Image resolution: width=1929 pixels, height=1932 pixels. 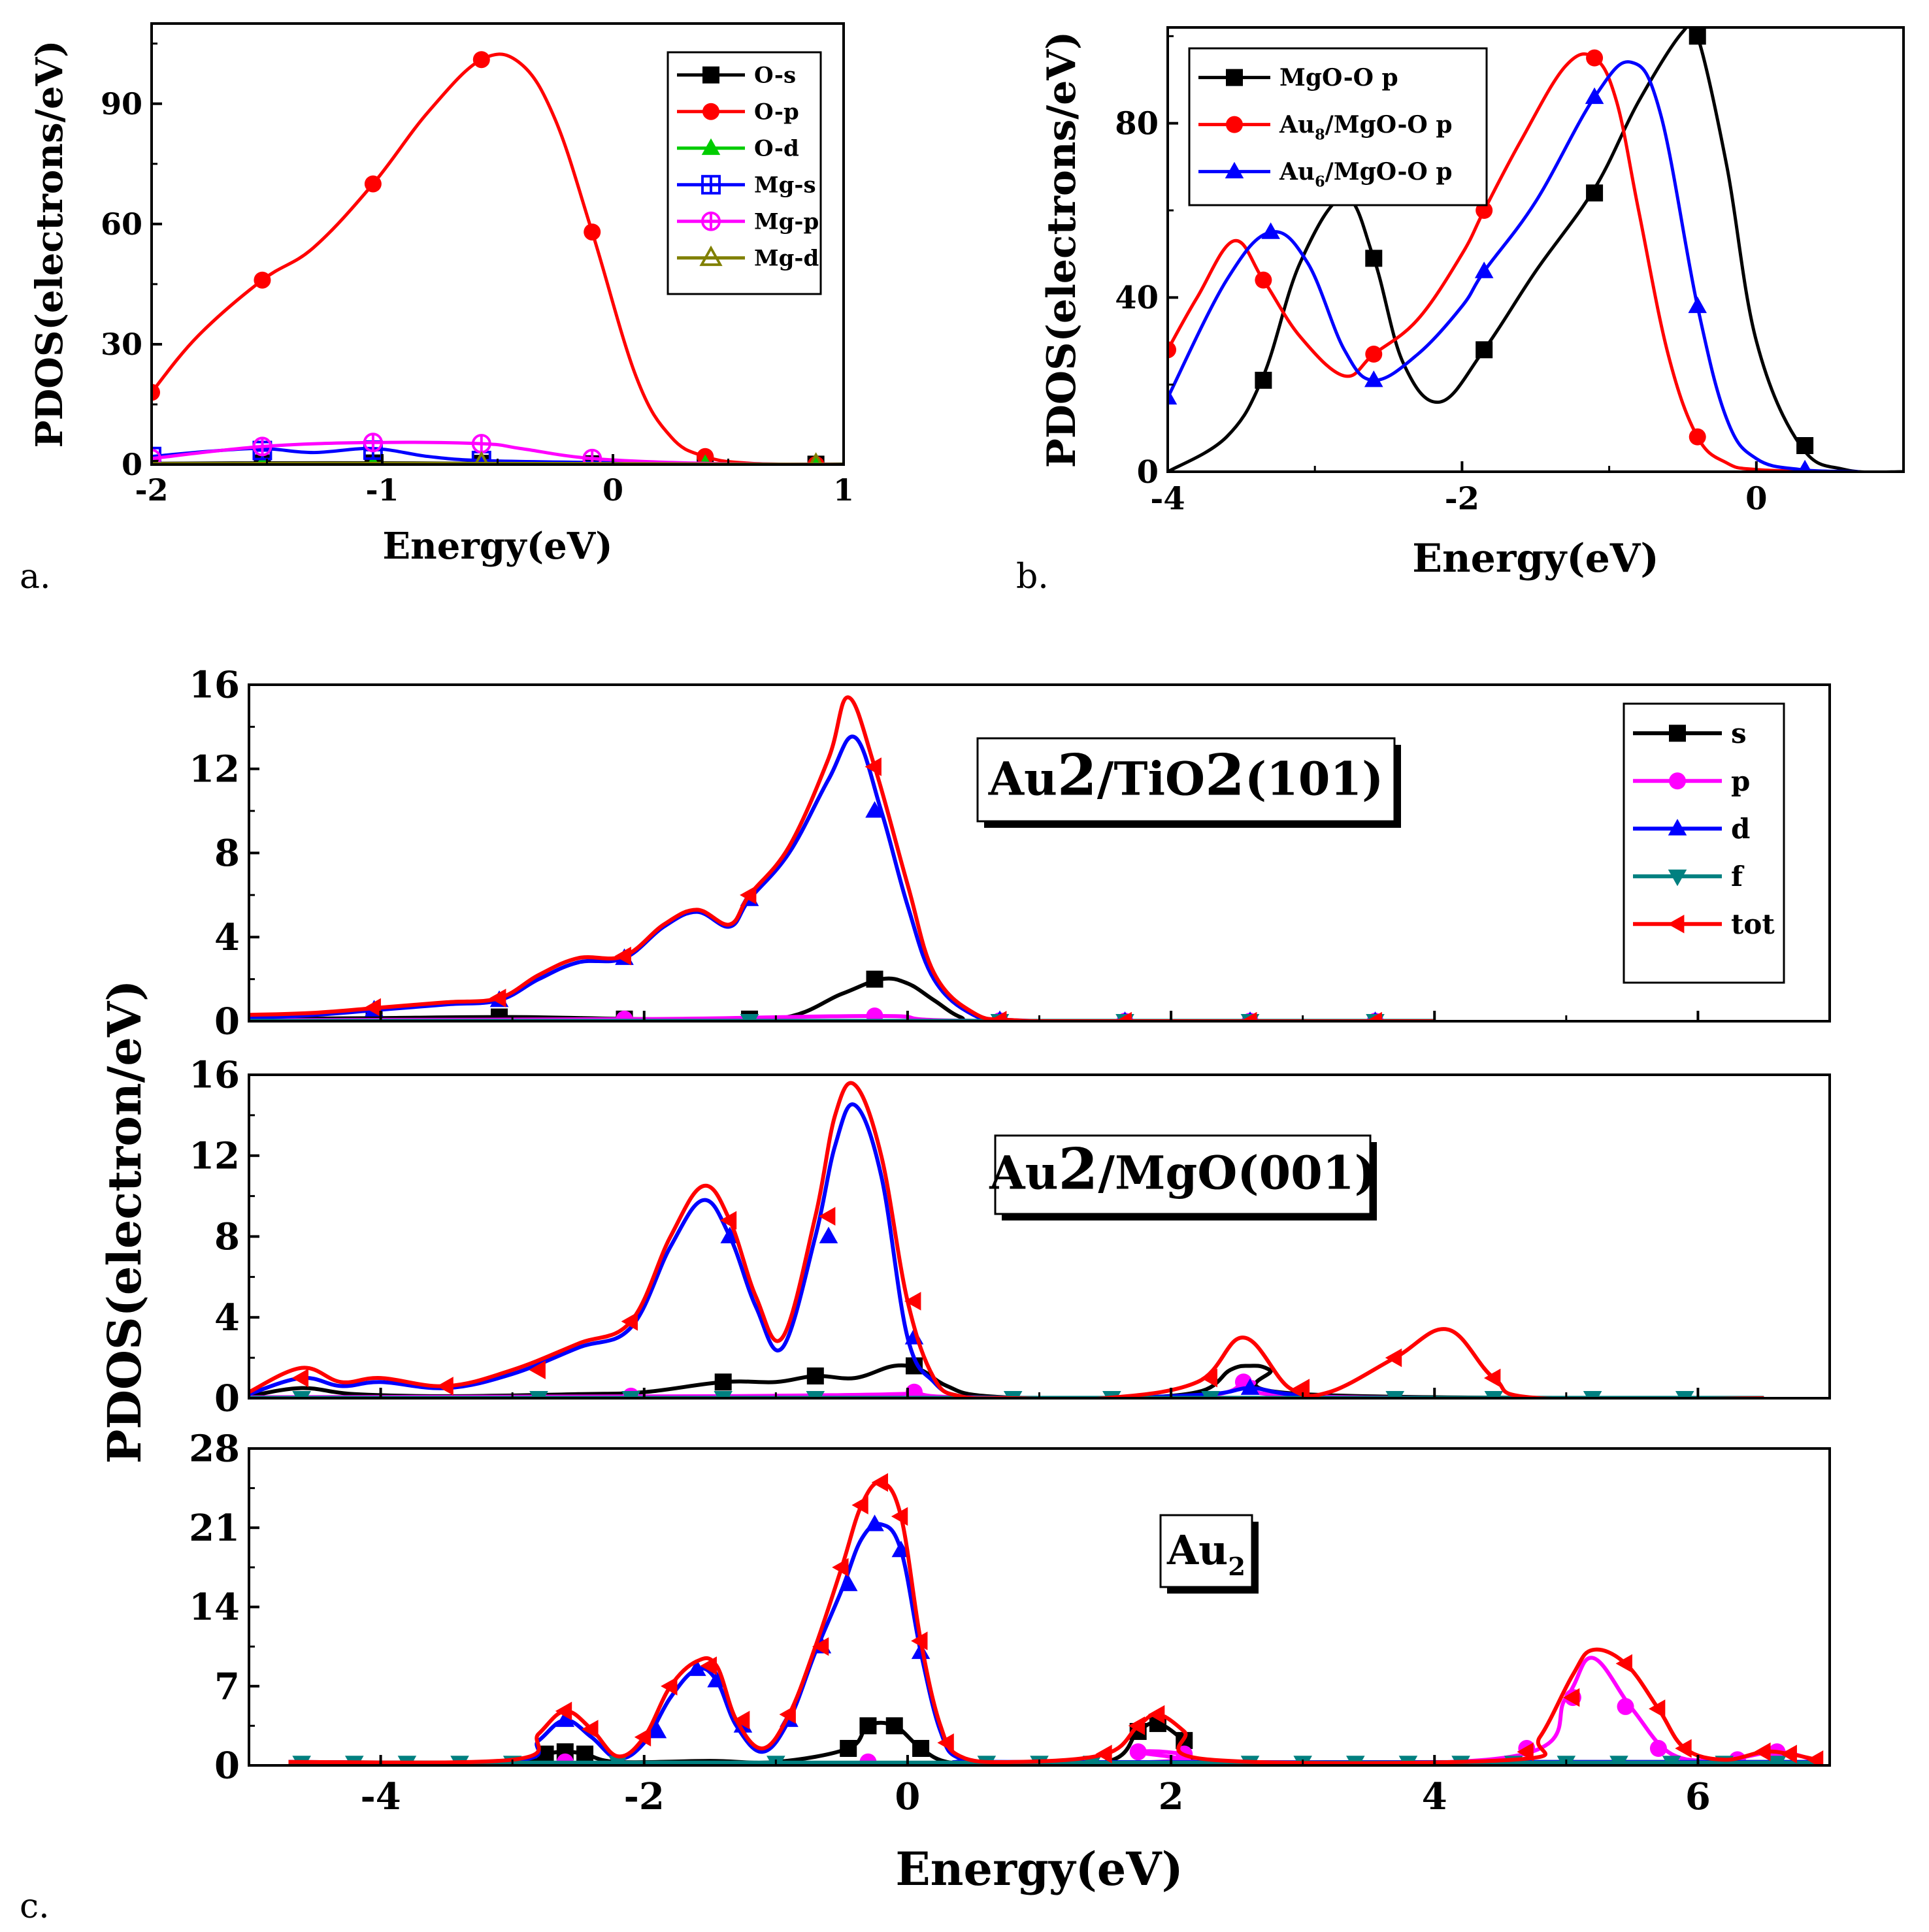 What do you see at coordinates (815, 459) in the screenshot?
I see `point-Mg-d` at bounding box center [815, 459].